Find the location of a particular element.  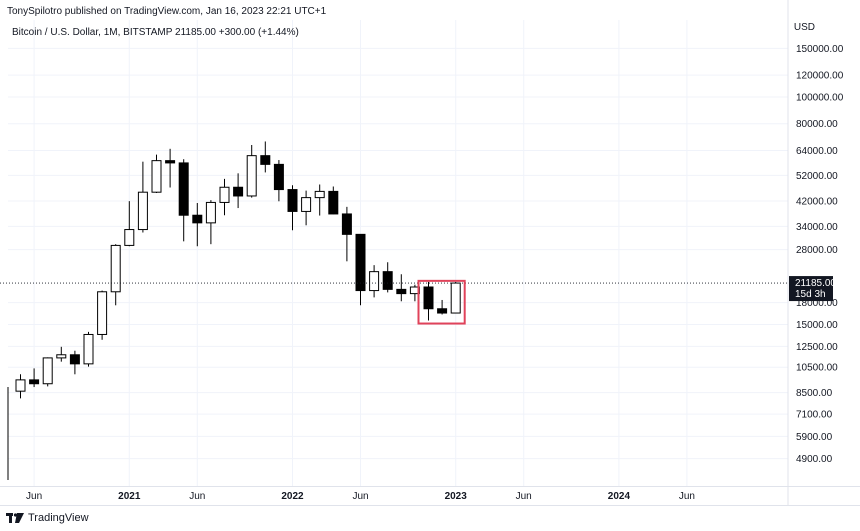

y-tick-label: 150000.00 is located at coordinates (820, 49).